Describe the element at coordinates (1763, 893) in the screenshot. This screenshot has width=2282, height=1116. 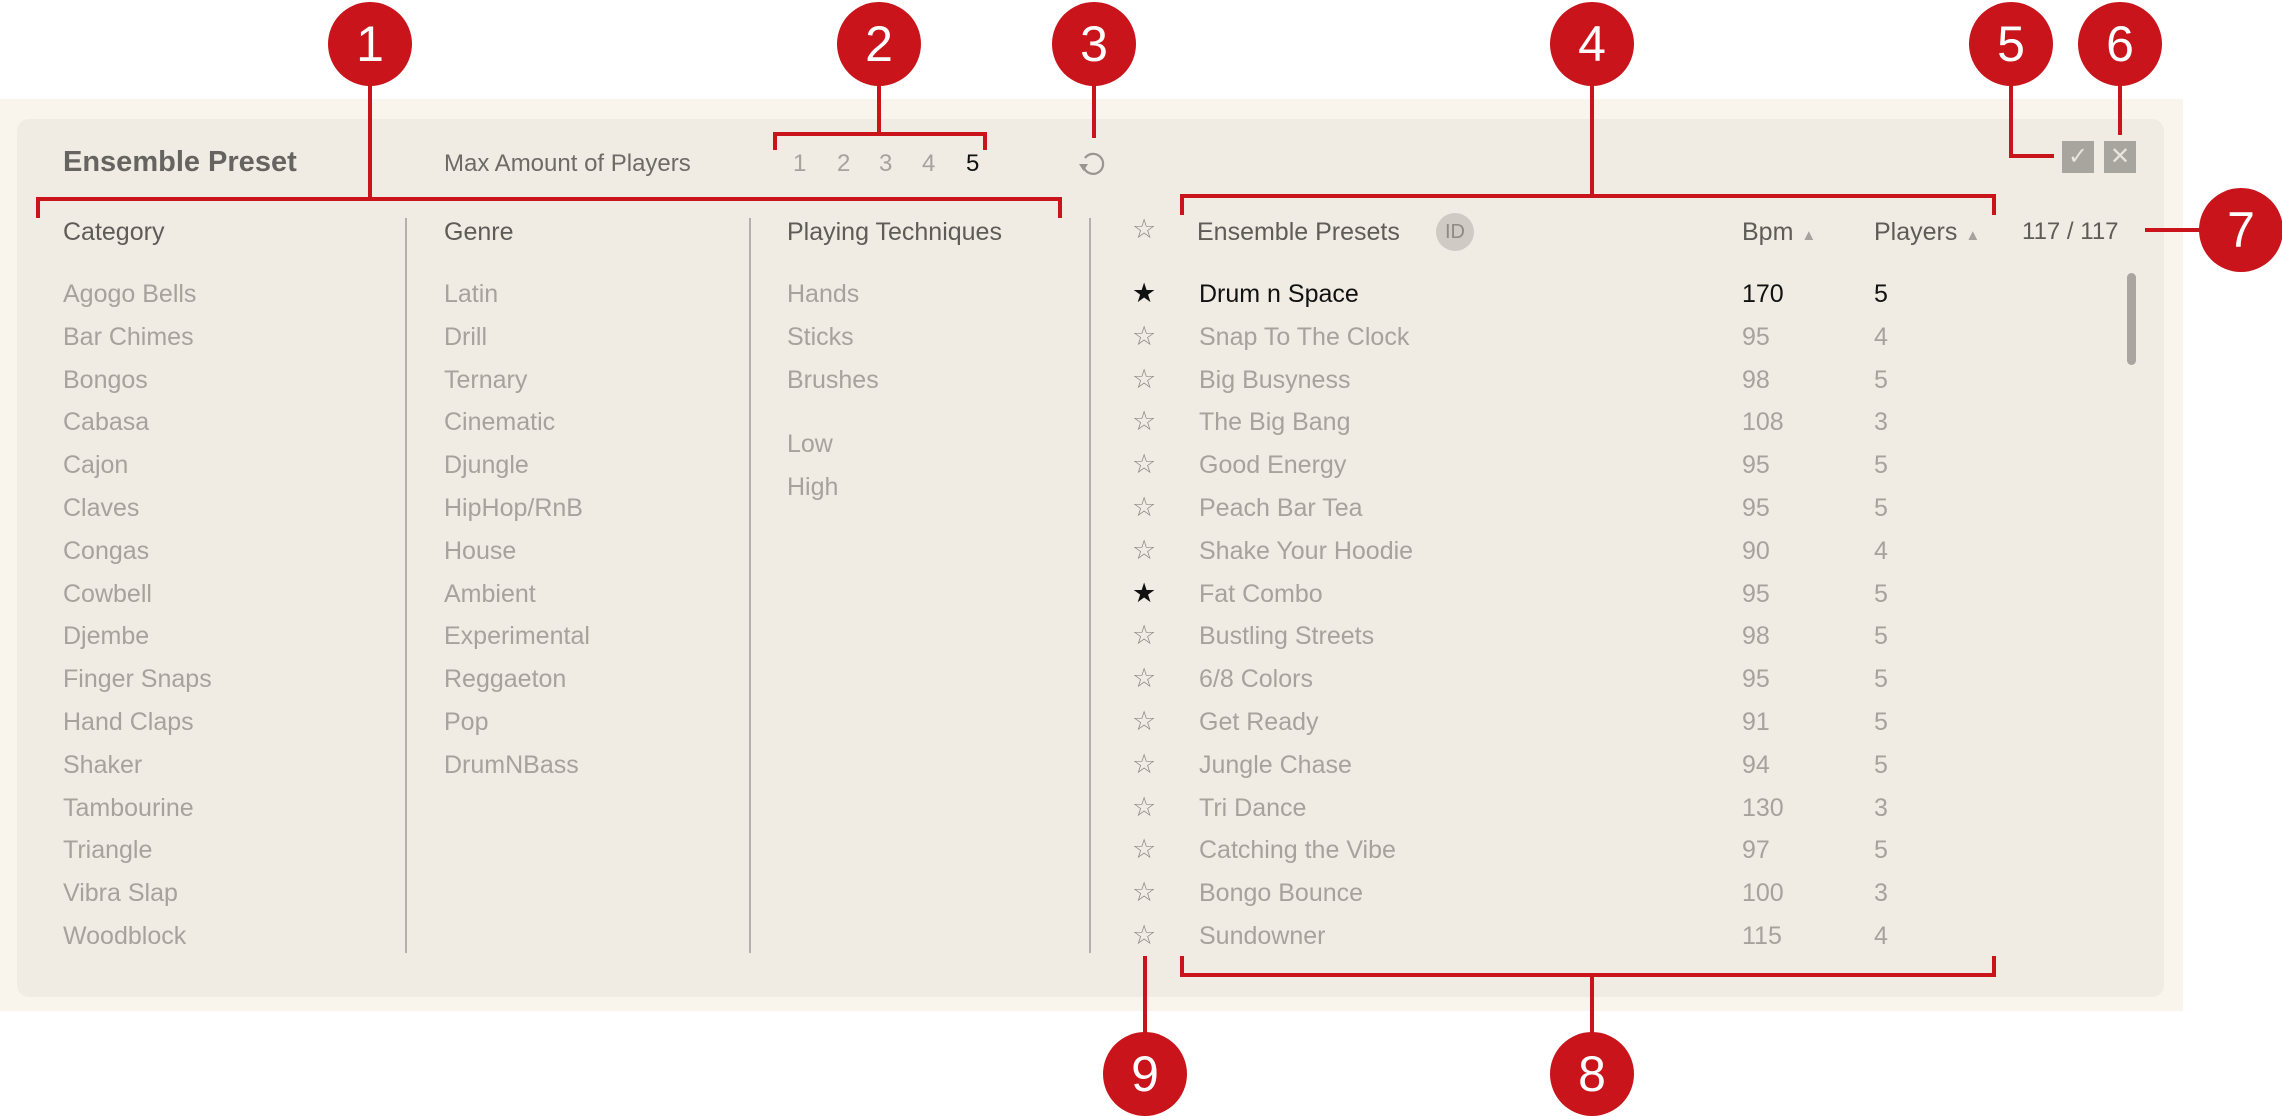
I see `preset-bpm: 100` at that location.